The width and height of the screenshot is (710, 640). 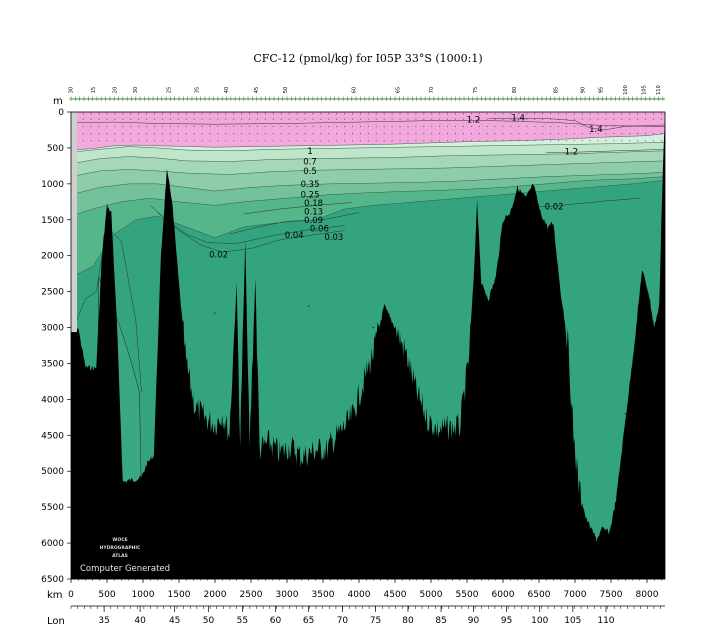 What do you see at coordinates (395, 595) in the screenshot?
I see `x-tick-label: 4500` at bounding box center [395, 595].